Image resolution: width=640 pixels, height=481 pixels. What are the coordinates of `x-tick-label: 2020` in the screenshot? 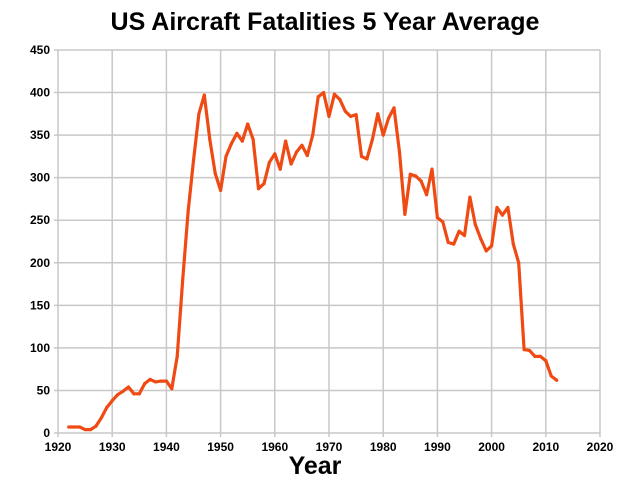 It's located at (600, 447).